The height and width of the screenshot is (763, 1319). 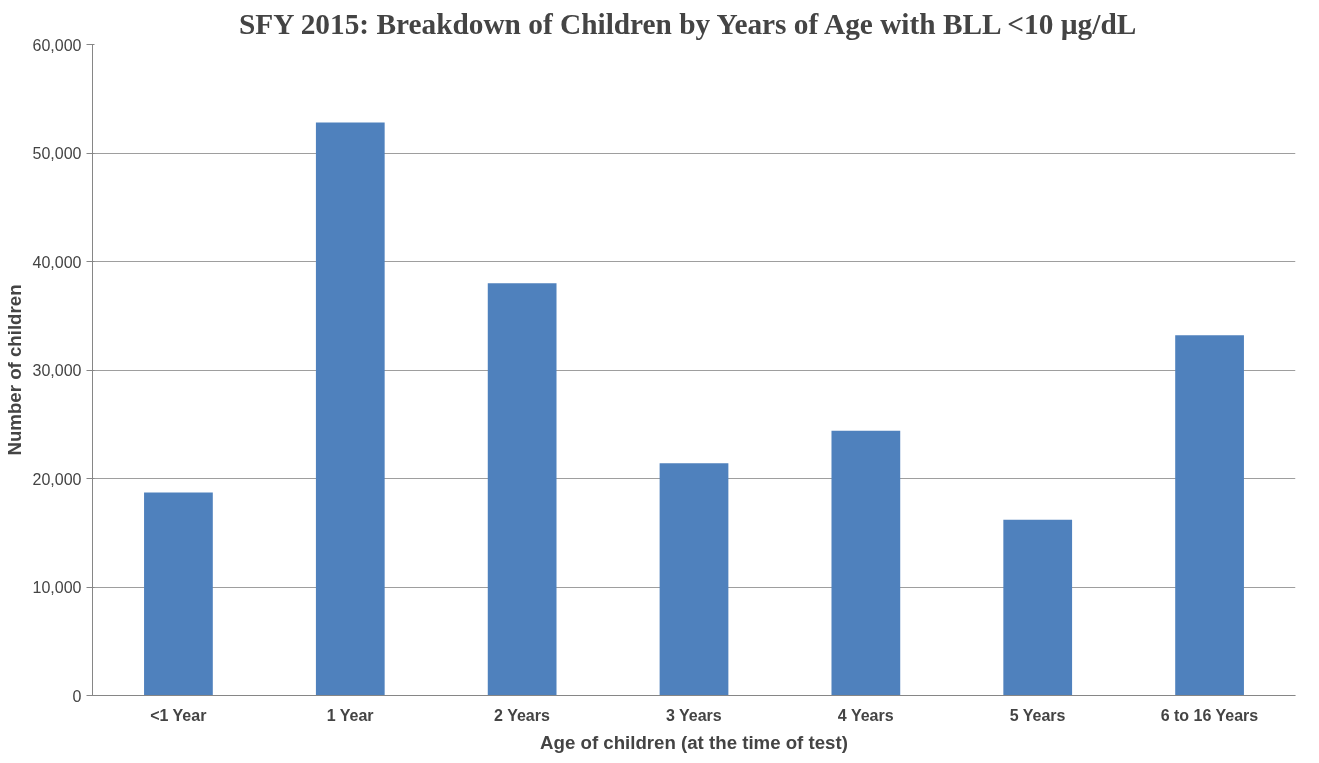 I want to click on y-tick-label: 40,000, so click(x=57, y=262).